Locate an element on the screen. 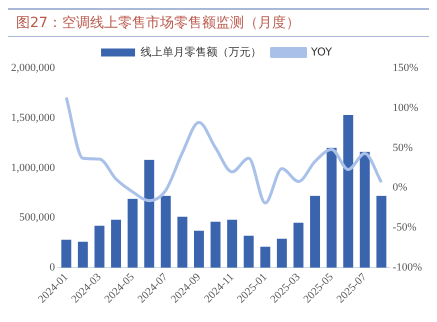 The height and width of the screenshot is (322, 437). y-tick-label: 1,000,000 is located at coordinates (33, 168).